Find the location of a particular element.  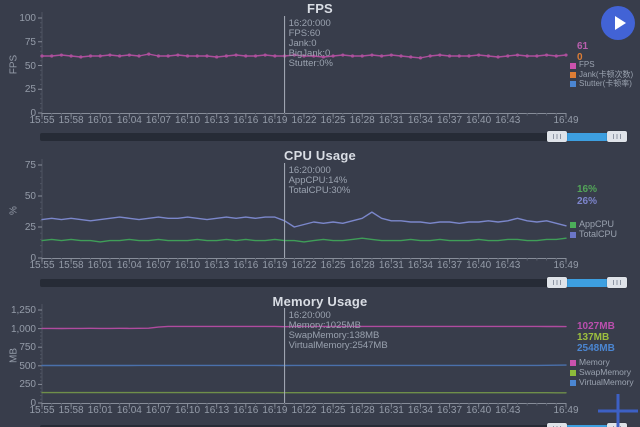

current-value: 26% is located at coordinates (587, 201).